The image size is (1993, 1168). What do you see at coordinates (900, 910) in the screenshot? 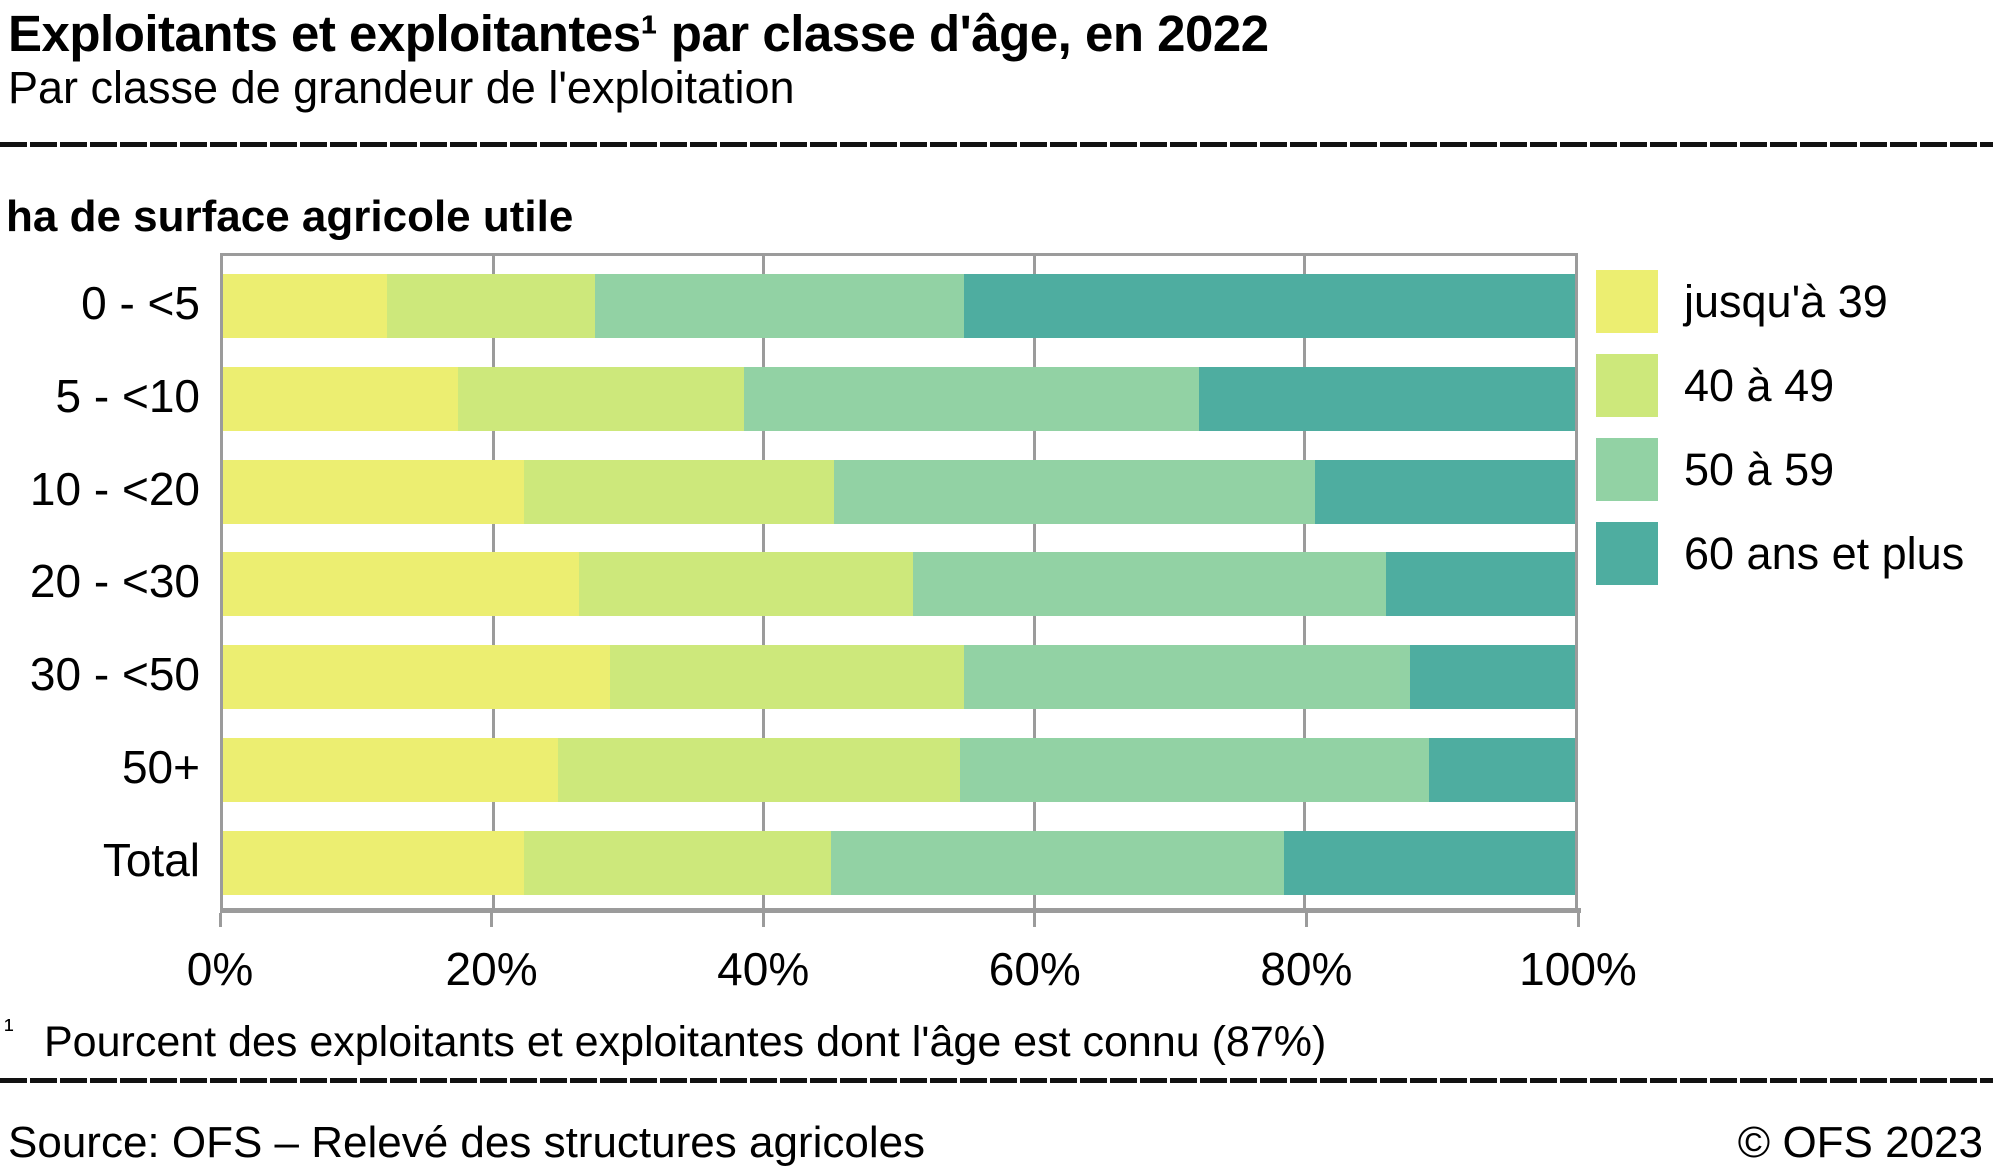
I see `x-axis-line` at bounding box center [900, 910].